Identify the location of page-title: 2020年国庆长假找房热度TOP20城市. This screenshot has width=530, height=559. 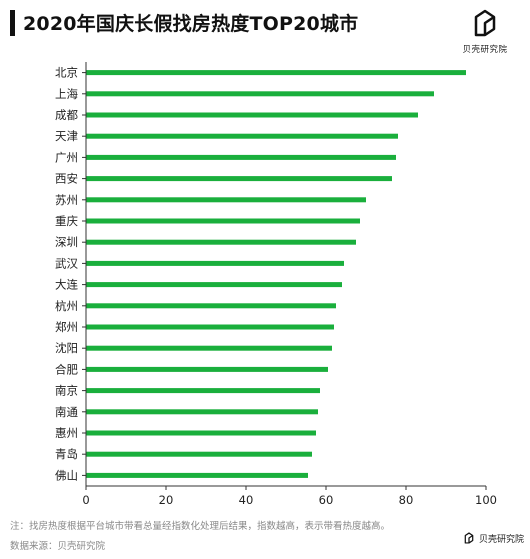
(191, 24).